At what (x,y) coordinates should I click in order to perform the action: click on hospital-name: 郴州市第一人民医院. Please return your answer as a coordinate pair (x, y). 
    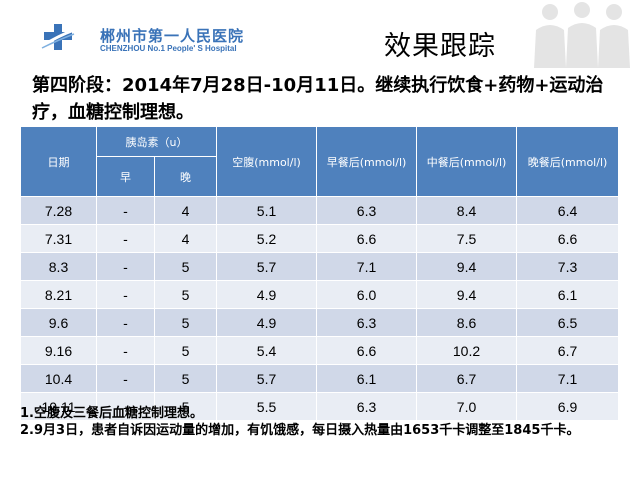
    Looking at the image, I should click on (172, 36).